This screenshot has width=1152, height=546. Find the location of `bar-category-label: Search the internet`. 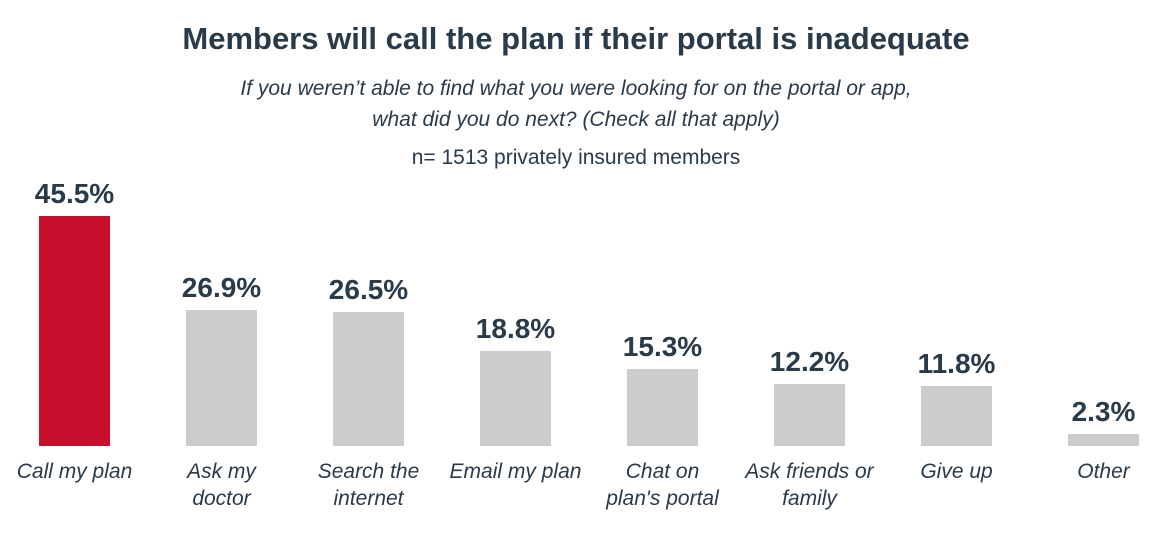

bar-category-label: Search the internet is located at coordinates (368, 485).